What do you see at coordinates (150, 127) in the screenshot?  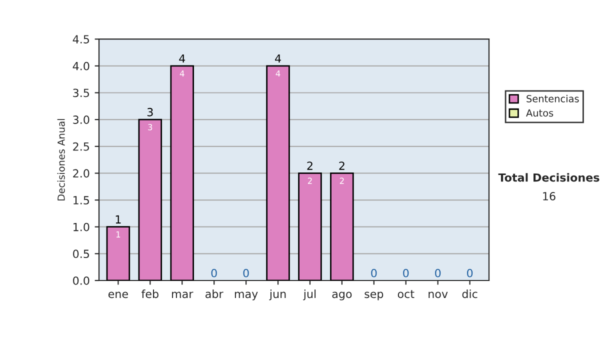 I see `data-label: 3` at bounding box center [150, 127].